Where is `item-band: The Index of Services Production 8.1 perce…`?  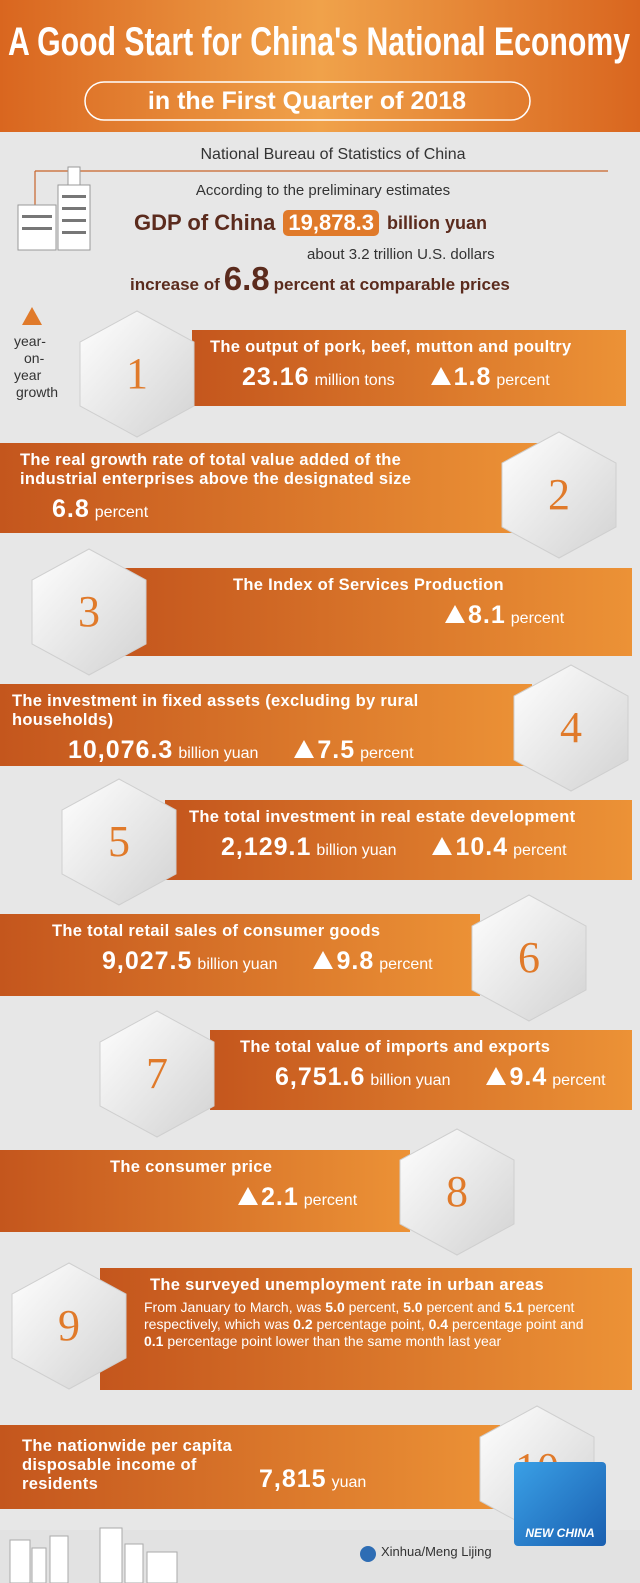 item-band: The Index of Services Production 8.1 perce… is located at coordinates (375, 612).